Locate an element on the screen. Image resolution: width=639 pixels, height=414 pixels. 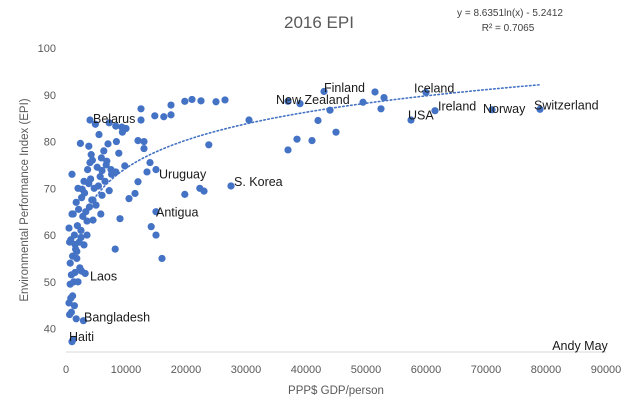
country-label: Norway is located at coordinates (504, 109).